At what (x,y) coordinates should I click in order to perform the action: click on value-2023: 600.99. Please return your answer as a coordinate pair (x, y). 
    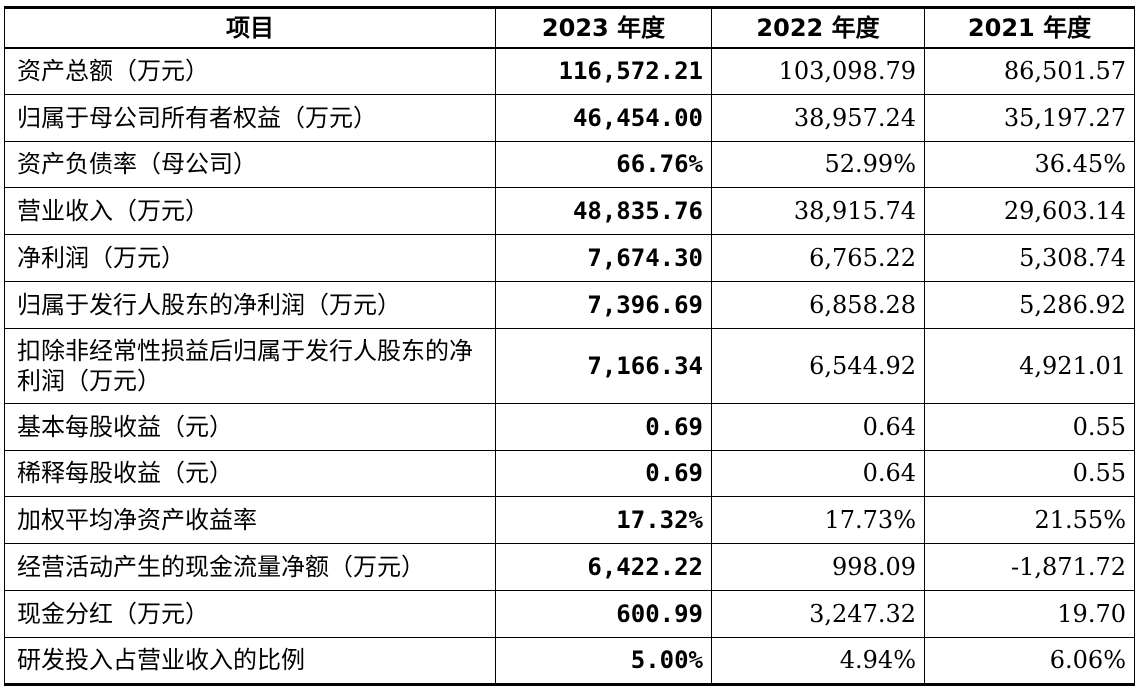
    Looking at the image, I should click on (603, 614).